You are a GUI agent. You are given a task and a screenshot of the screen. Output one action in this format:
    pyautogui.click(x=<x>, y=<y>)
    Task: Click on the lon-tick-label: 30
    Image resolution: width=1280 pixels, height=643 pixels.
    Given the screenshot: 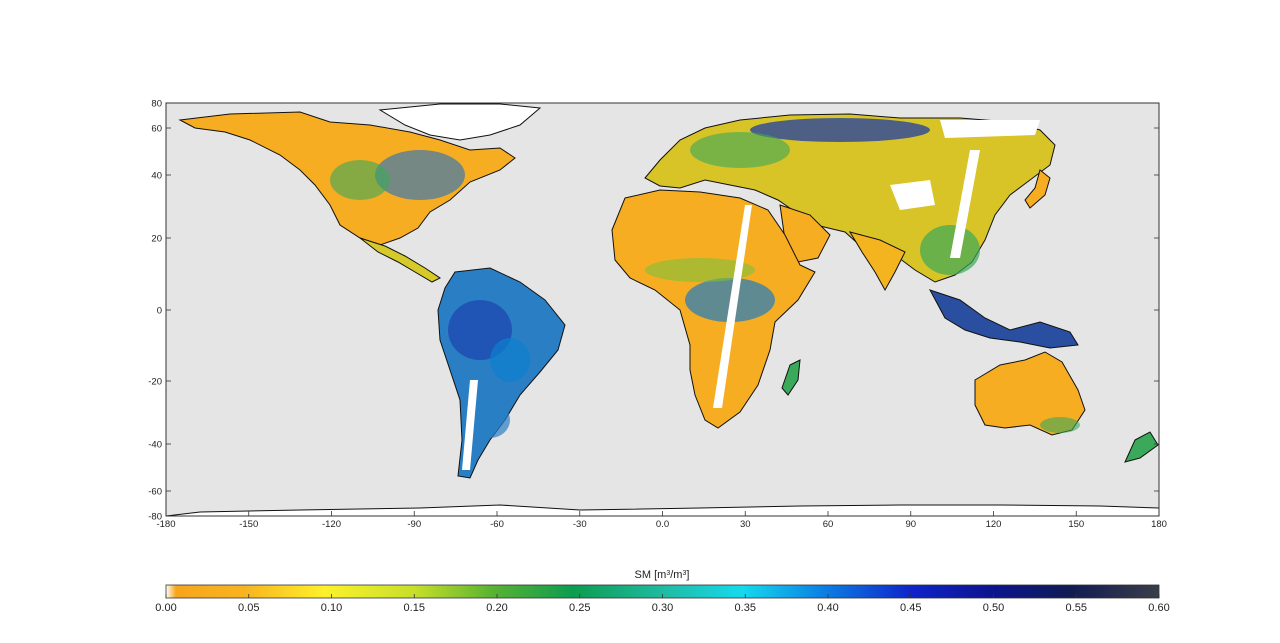 What is the action you would take?
    pyautogui.click(x=745, y=524)
    